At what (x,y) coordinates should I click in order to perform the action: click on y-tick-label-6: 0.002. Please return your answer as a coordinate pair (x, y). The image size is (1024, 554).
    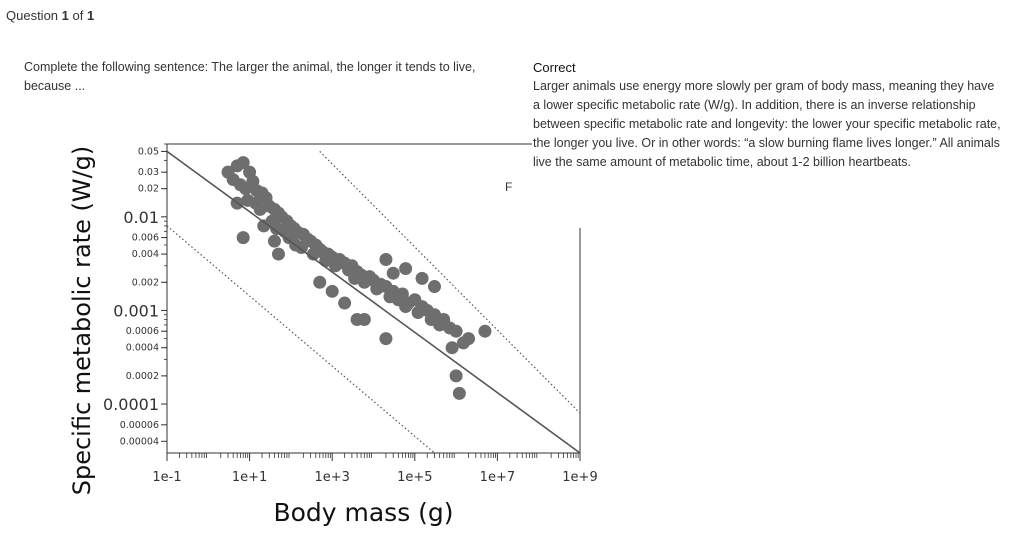
    Looking at the image, I should click on (145, 282).